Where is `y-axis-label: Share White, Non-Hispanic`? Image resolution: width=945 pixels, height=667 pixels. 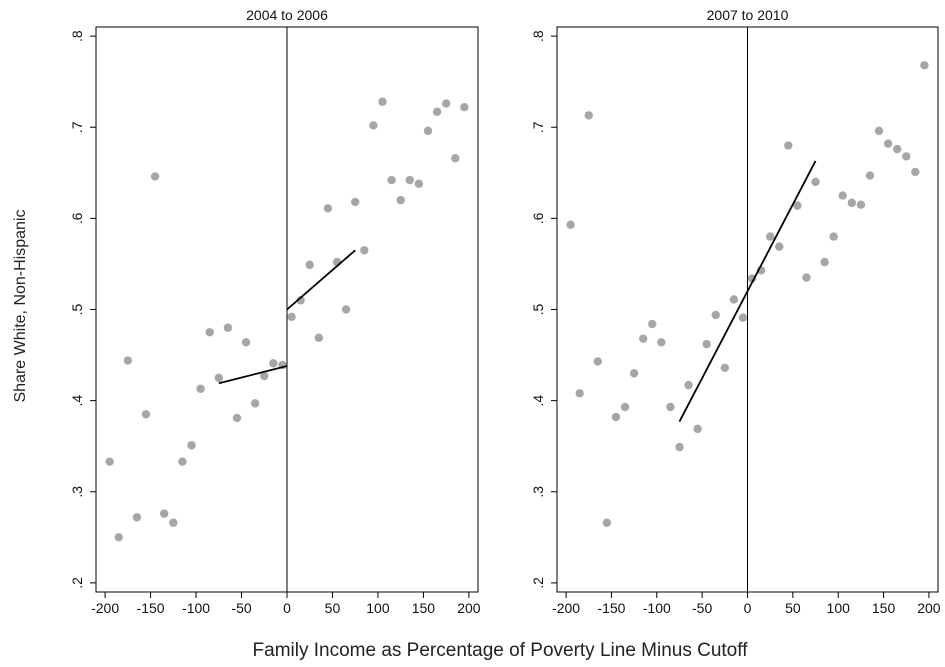 y-axis-label: Share White, Non-Hispanic is located at coordinates (20, 306).